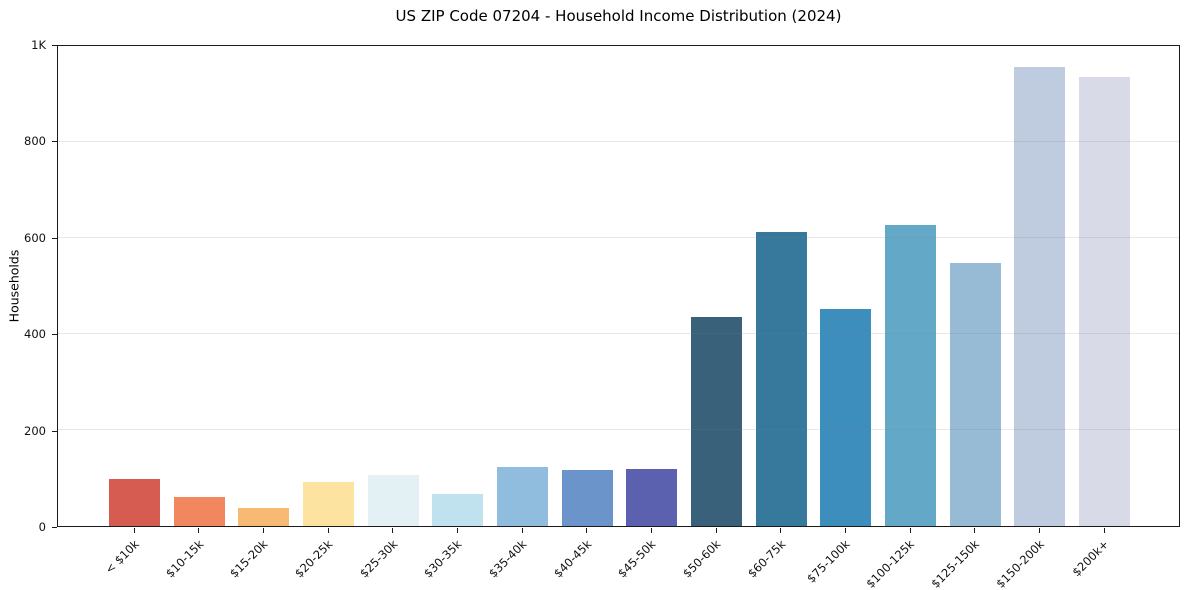 Image resolution: width=1189 pixels, height=590 pixels. What do you see at coordinates (38, 45) in the screenshot?
I see `y-tick-label: 1K` at bounding box center [38, 45].